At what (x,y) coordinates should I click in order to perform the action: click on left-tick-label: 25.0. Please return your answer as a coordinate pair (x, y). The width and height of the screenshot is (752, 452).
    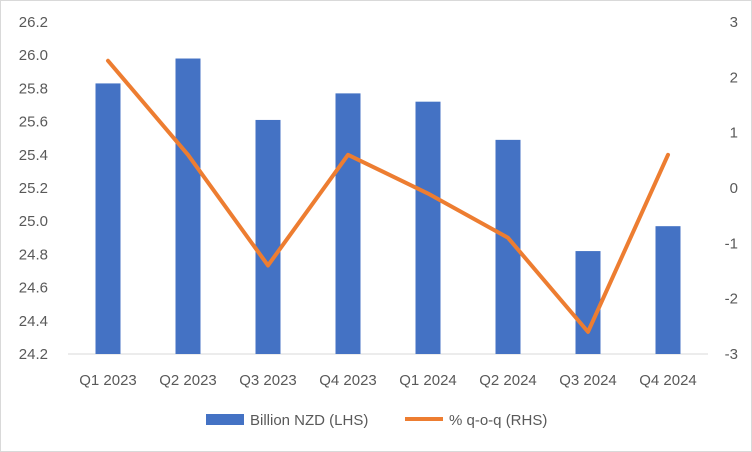
    Looking at the image, I should click on (33, 221).